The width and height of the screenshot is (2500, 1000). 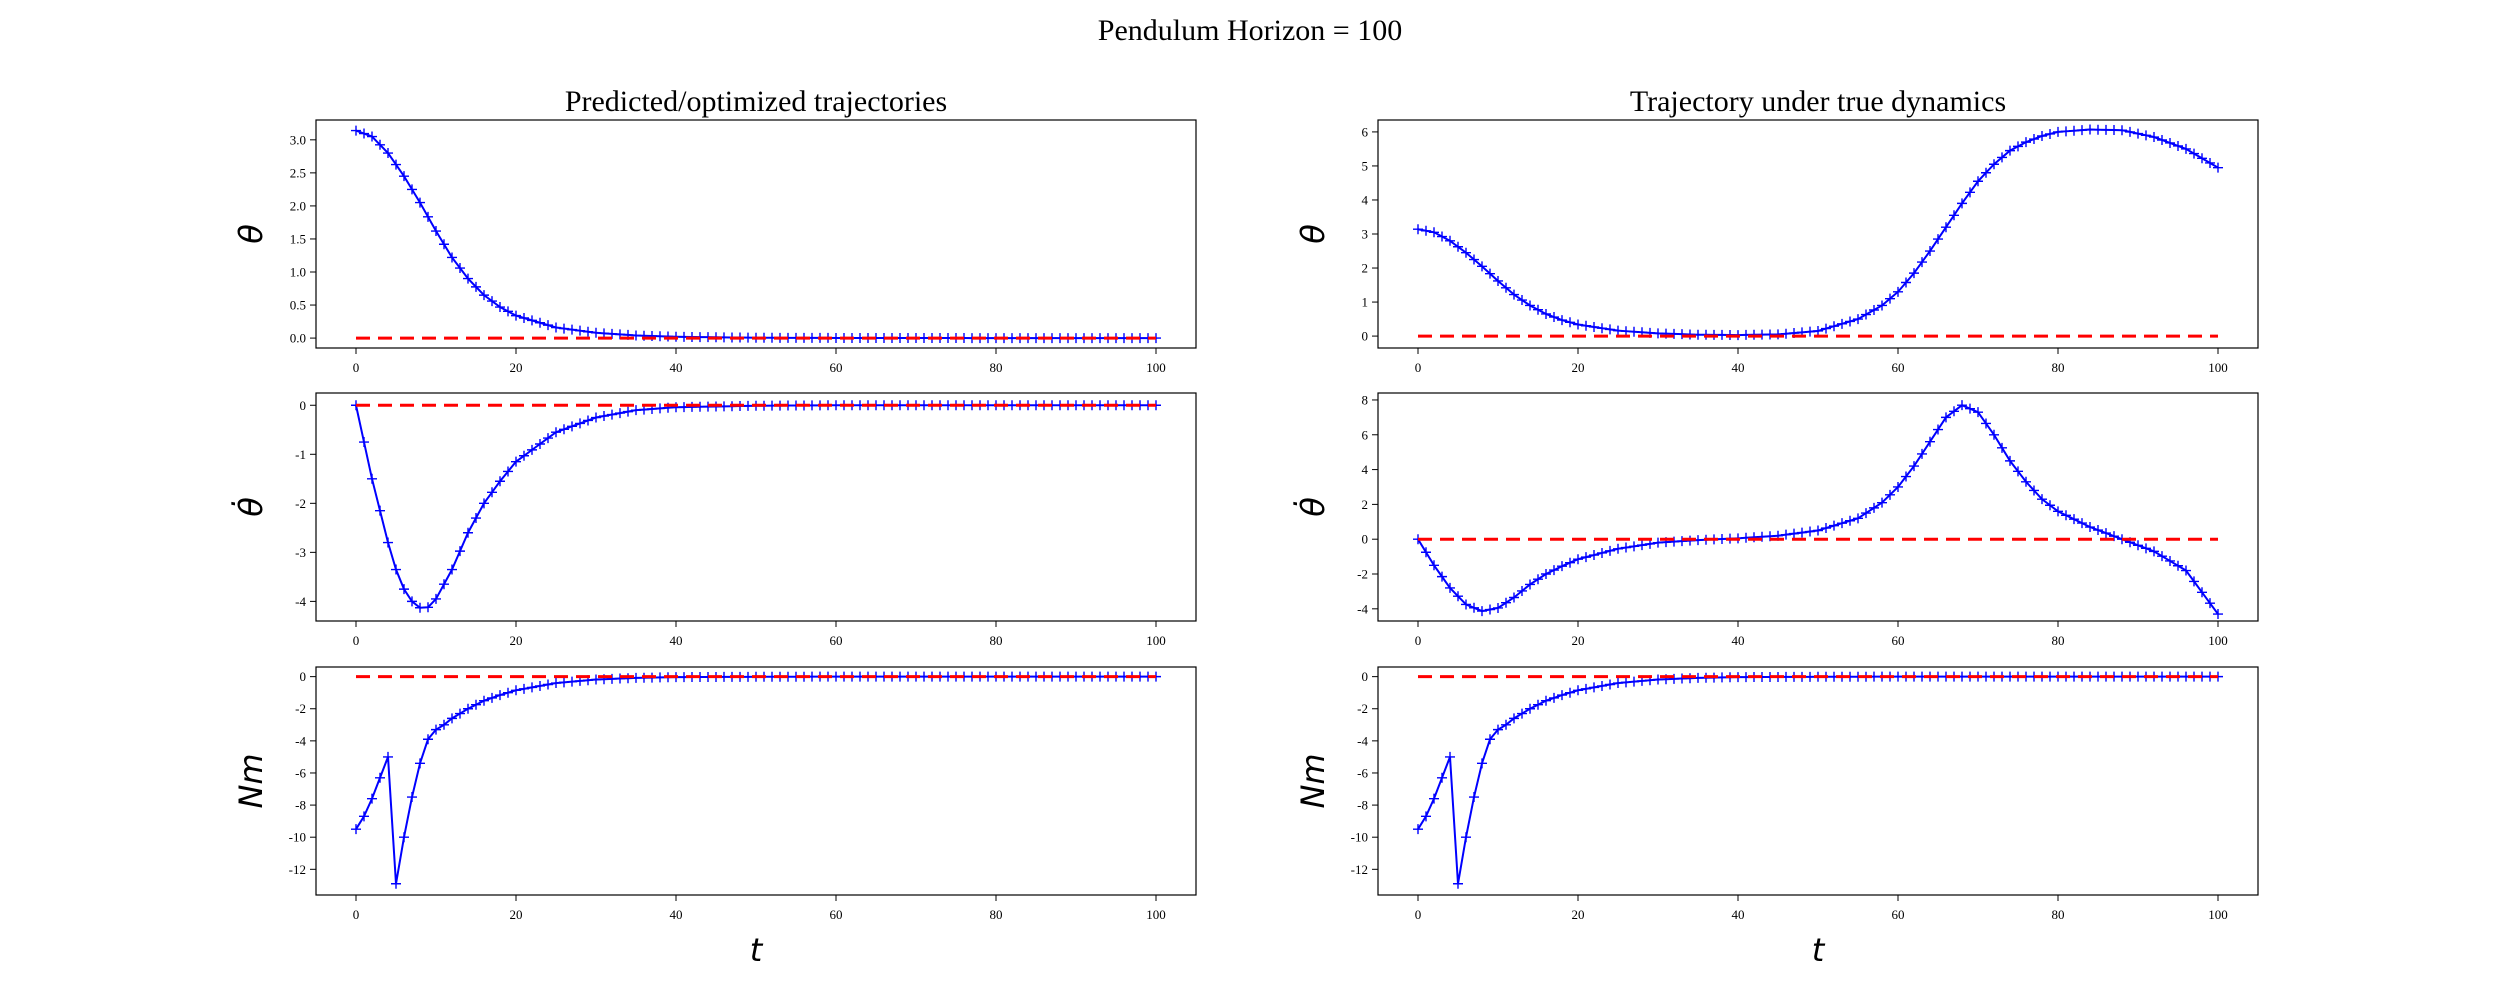 I want to click on column-title: Predicted/optimized trajectories, so click(x=756, y=101).